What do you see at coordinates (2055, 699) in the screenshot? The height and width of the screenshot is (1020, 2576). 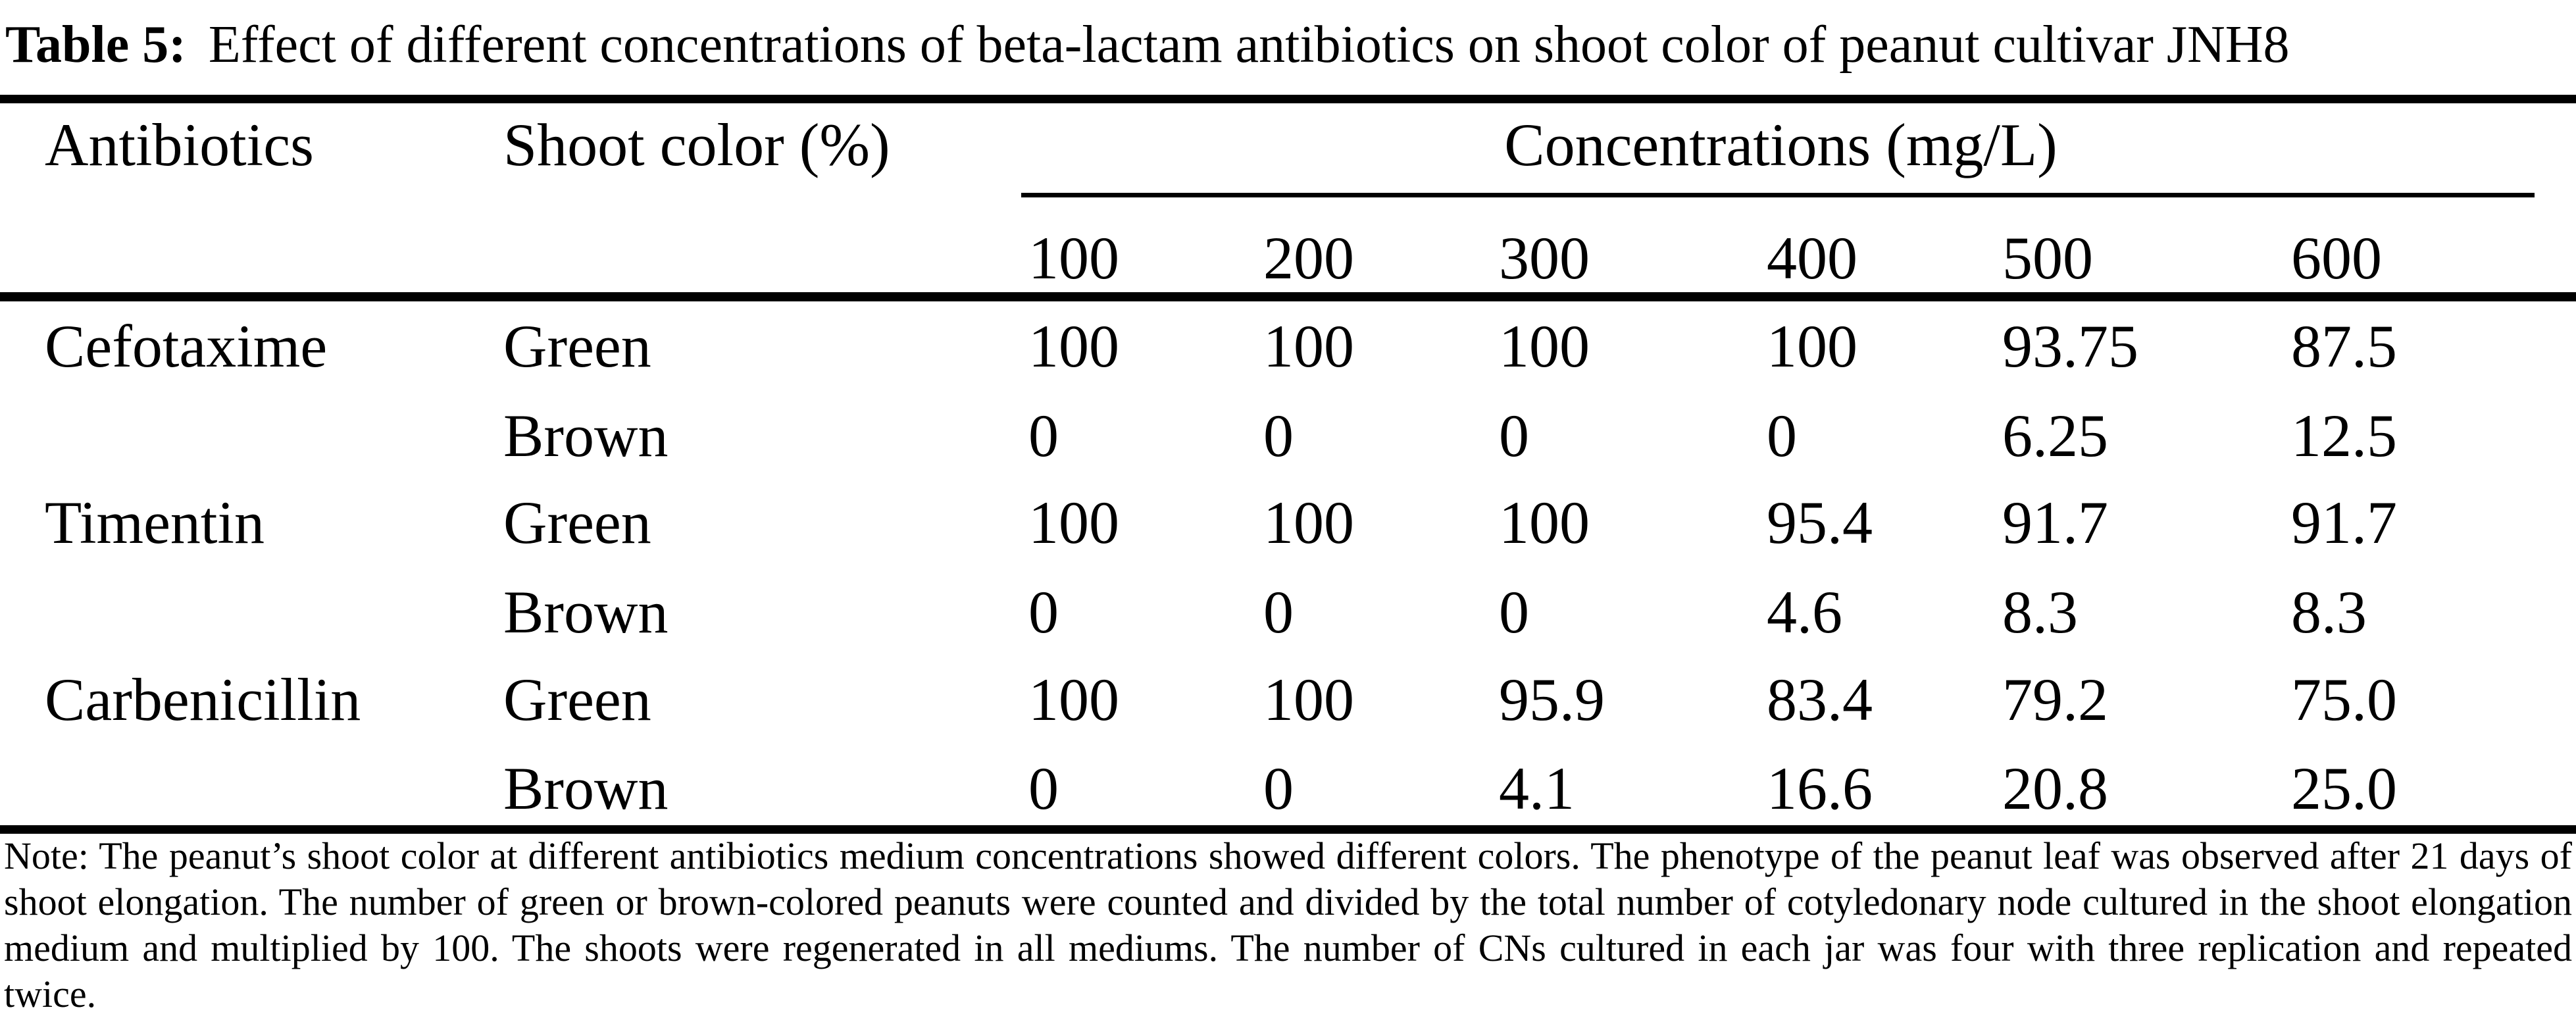 I see `value-cell: 79.2` at bounding box center [2055, 699].